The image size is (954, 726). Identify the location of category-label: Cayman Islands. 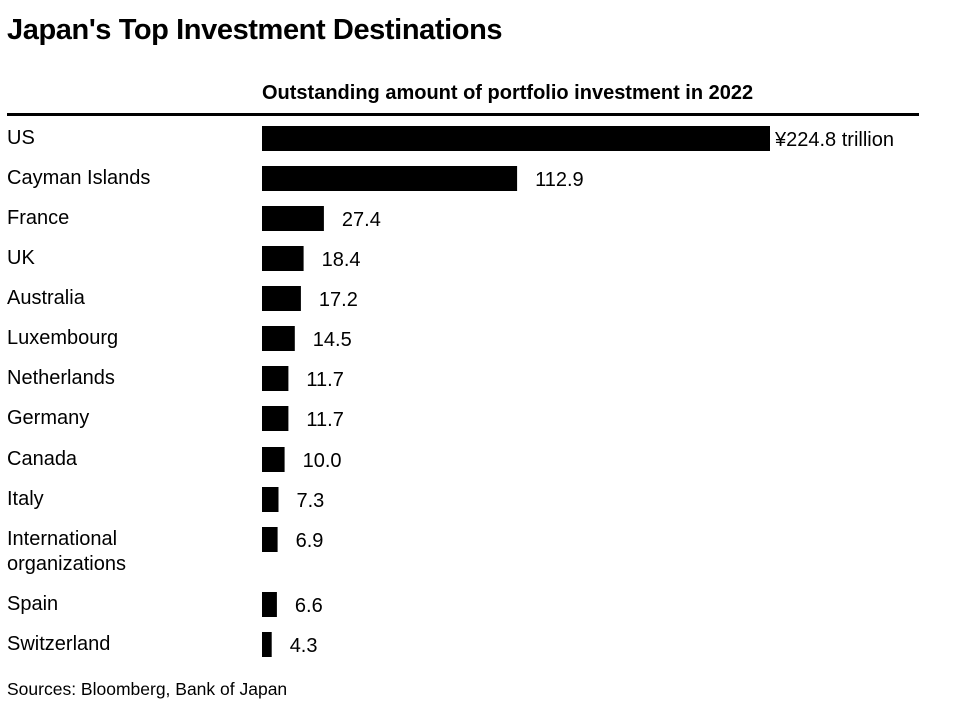
(78, 178).